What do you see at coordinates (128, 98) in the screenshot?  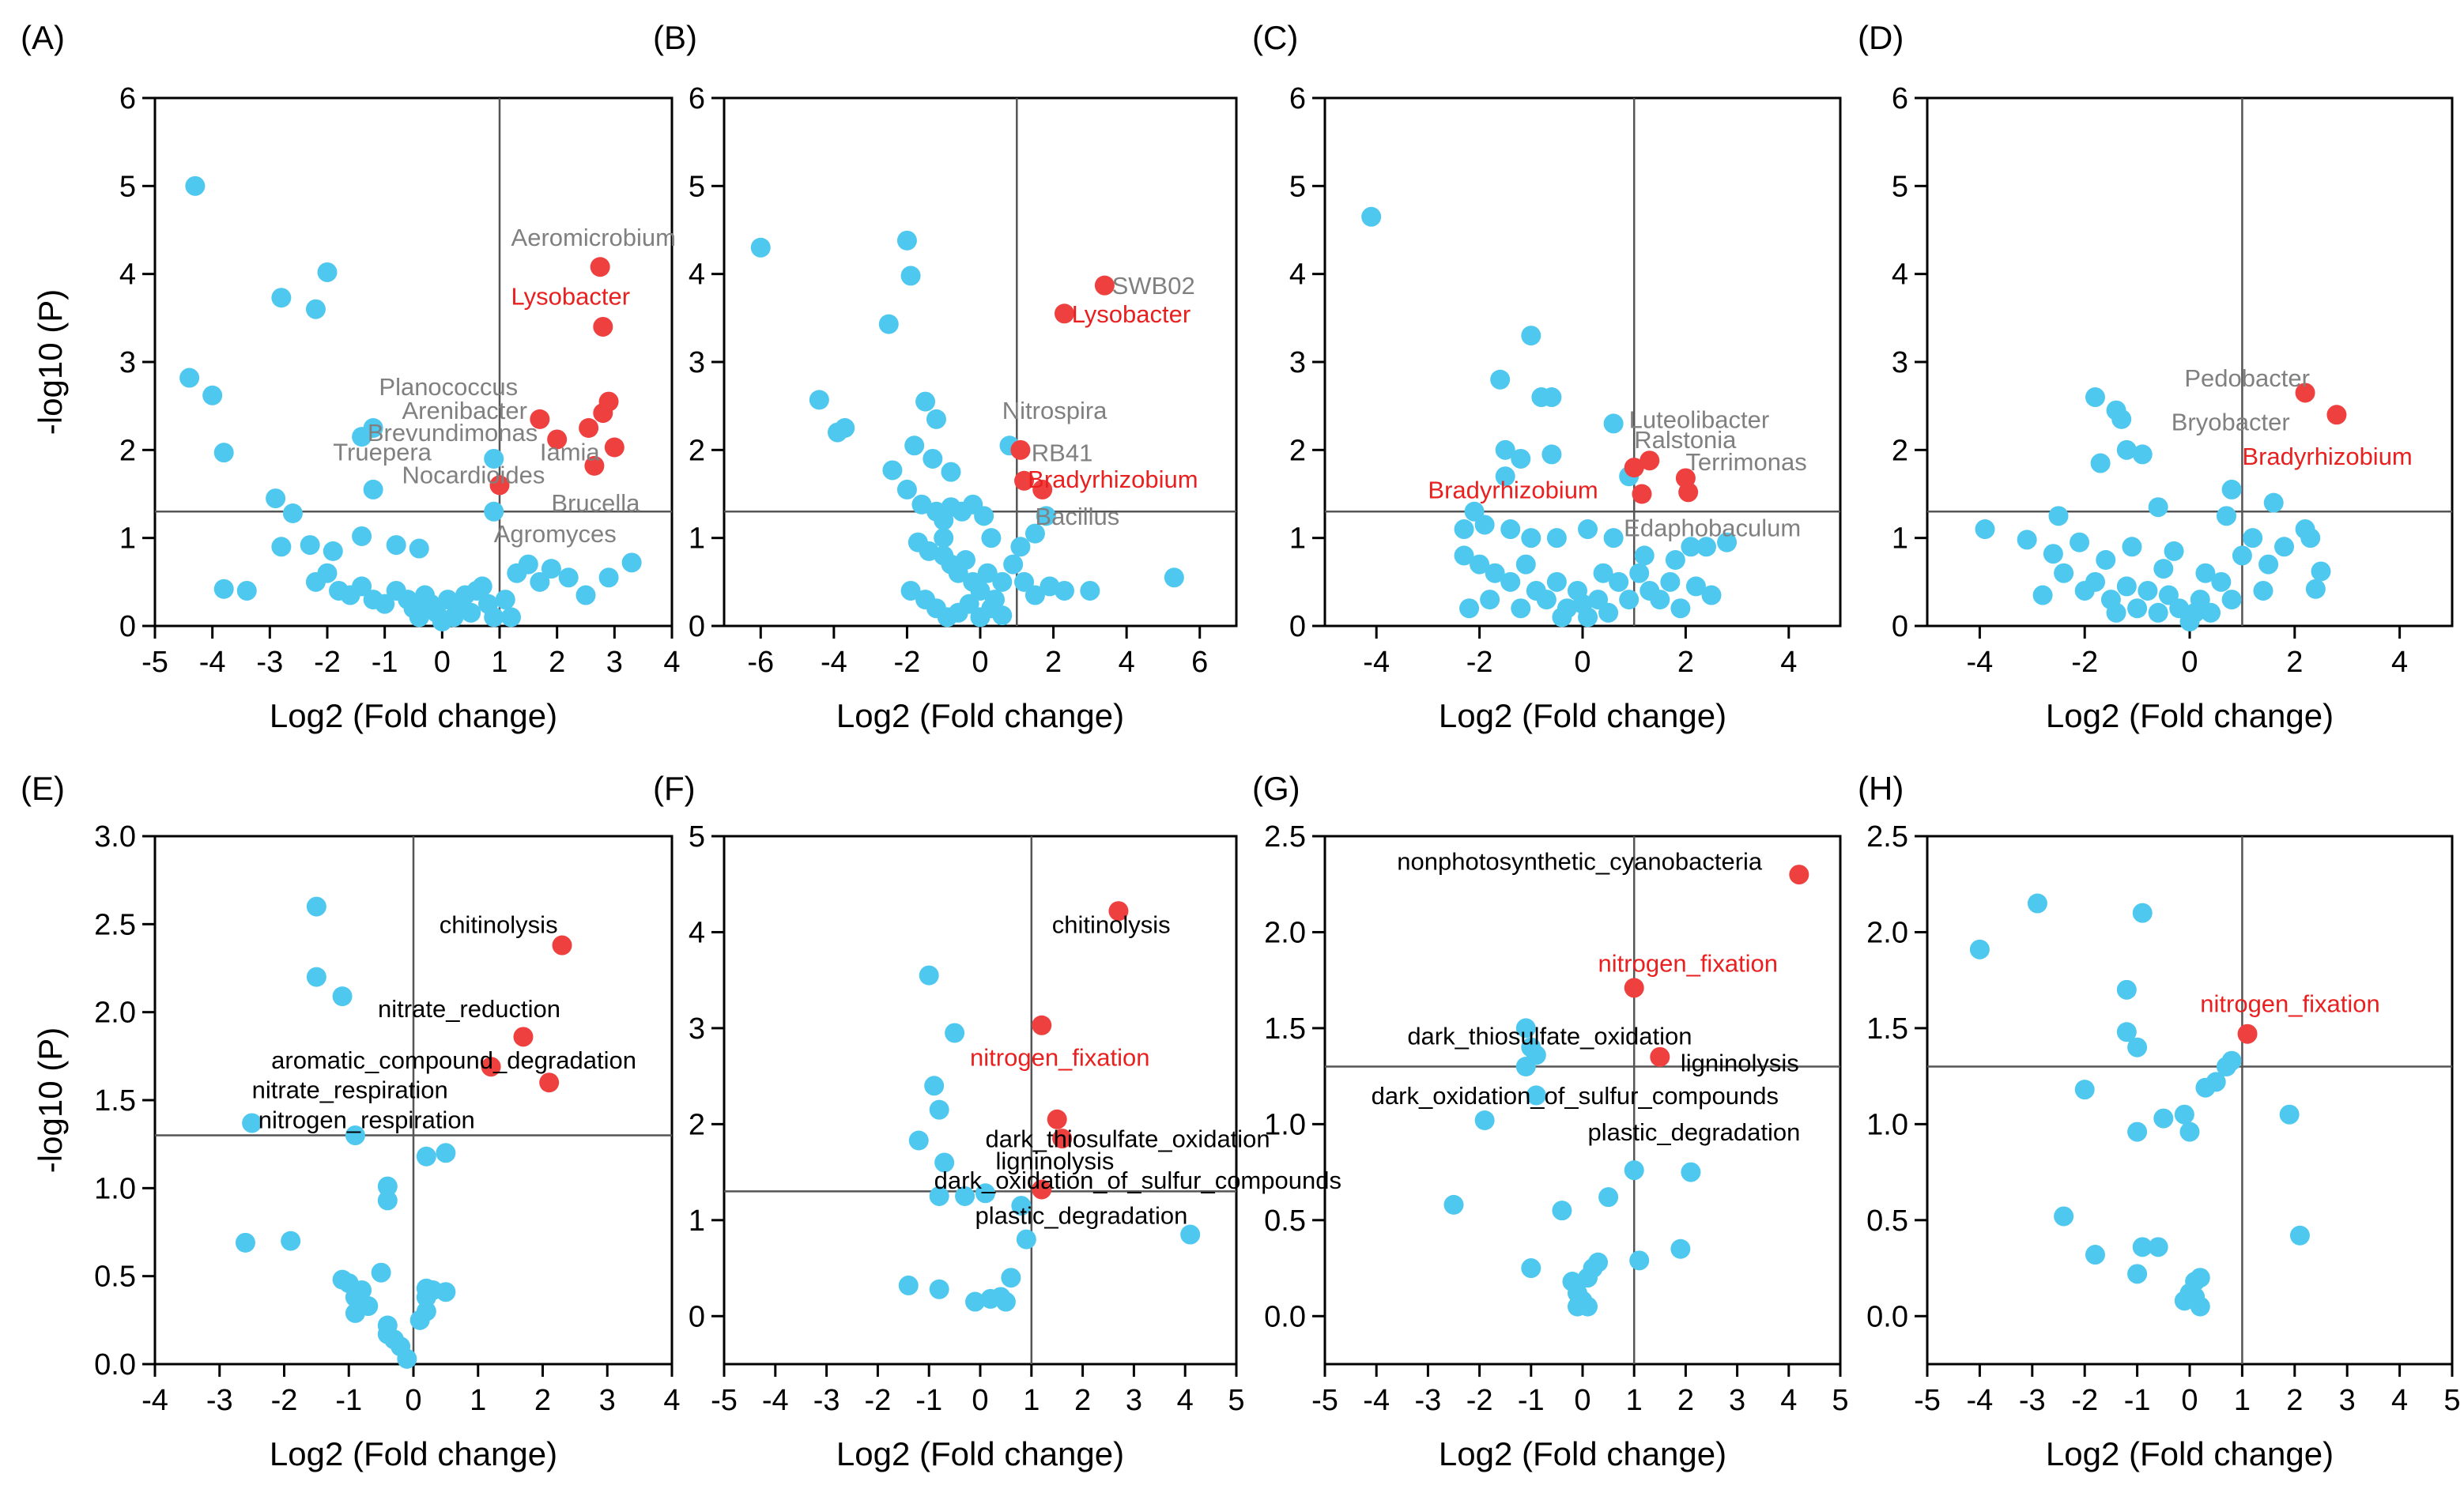 I see `y-tick-label: 6` at bounding box center [128, 98].